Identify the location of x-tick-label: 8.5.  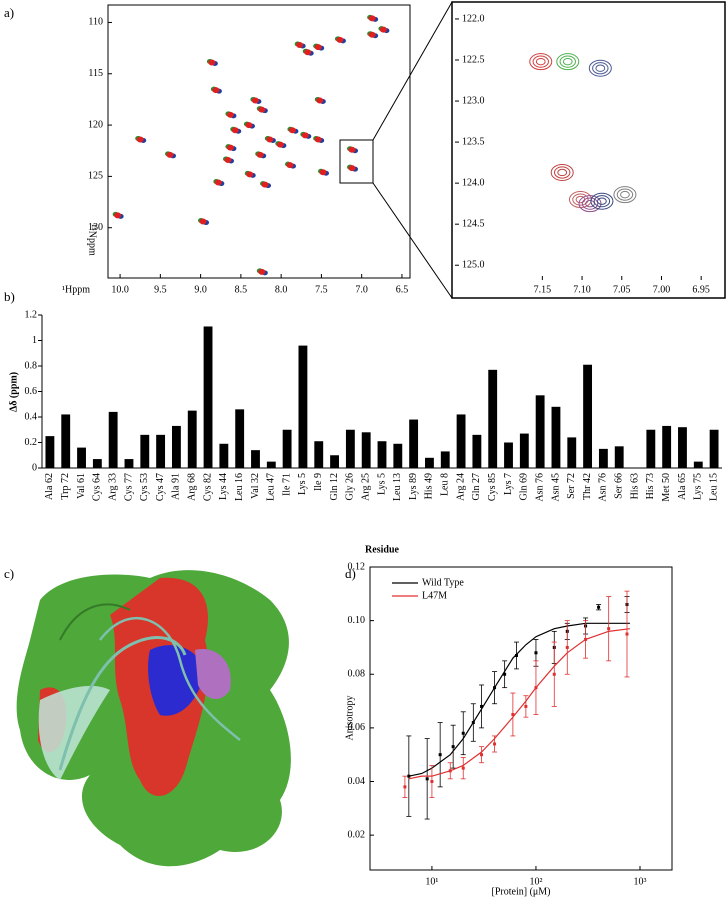
(241, 289).